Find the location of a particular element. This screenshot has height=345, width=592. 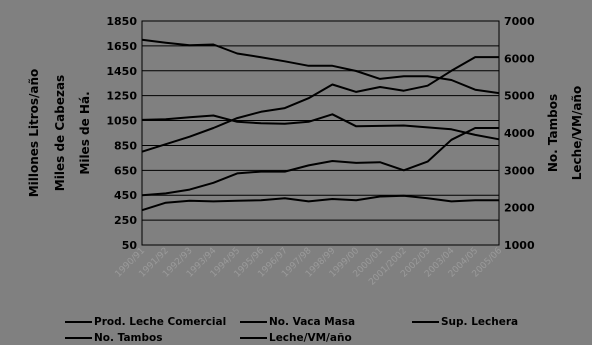

left-tick-label: 1050 is located at coordinates (121, 121).